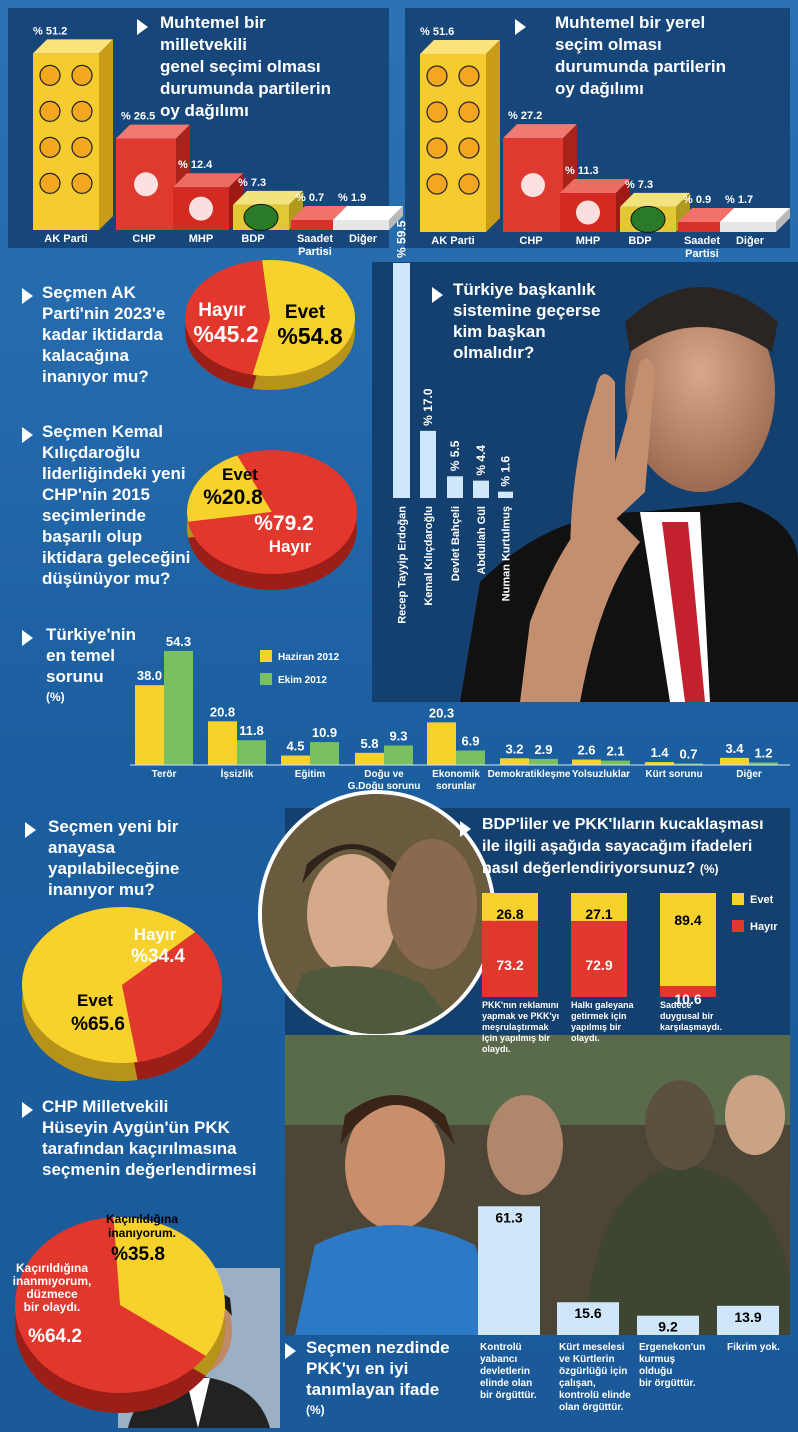 Image resolution: width=798 pixels, height=1432 pixels. I want to click on legend-label: Haziran 2012, so click(309, 657).